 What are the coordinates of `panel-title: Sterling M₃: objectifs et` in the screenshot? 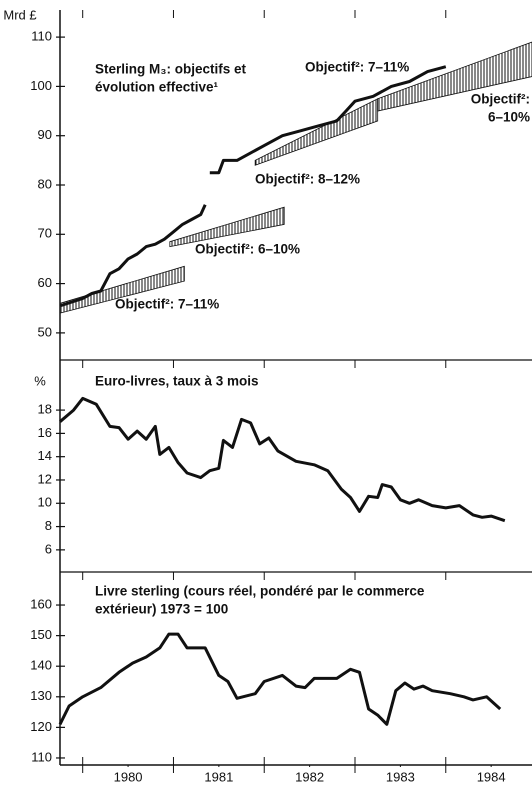 It's located at (171, 69).